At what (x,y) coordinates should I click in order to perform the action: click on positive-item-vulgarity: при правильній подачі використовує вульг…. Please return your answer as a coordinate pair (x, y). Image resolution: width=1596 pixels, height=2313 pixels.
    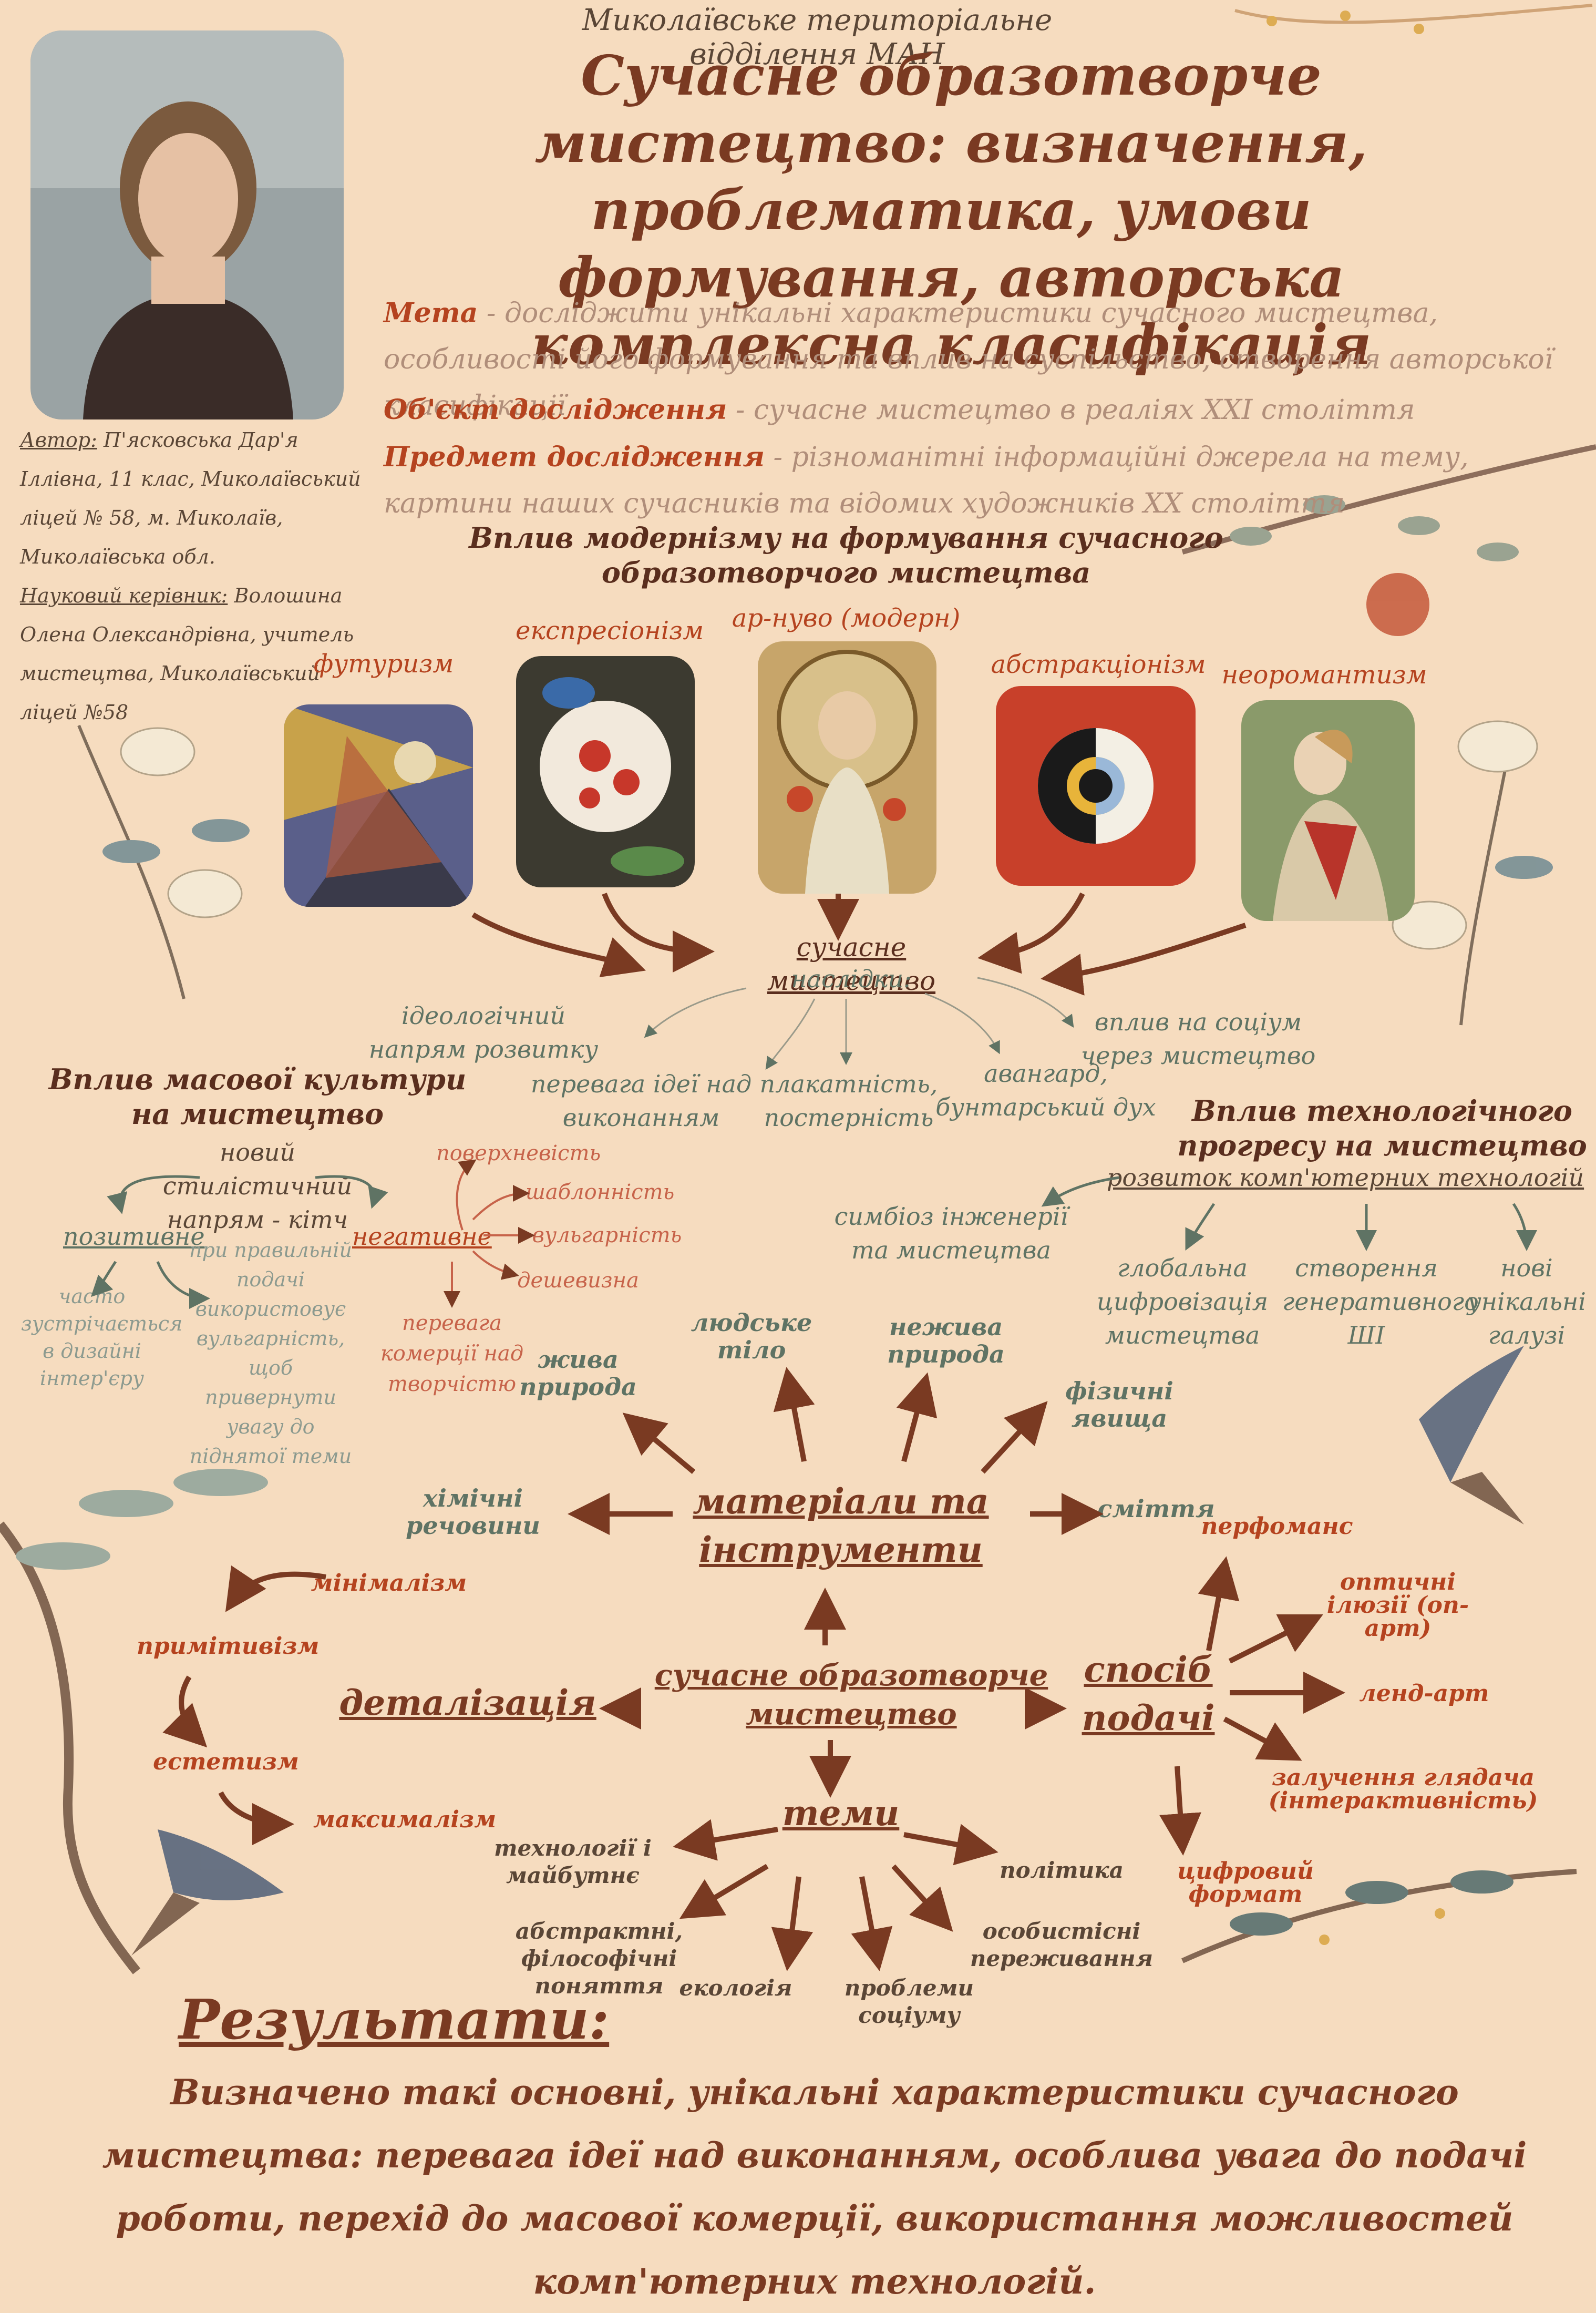
    Looking at the image, I should click on (270, 1353).